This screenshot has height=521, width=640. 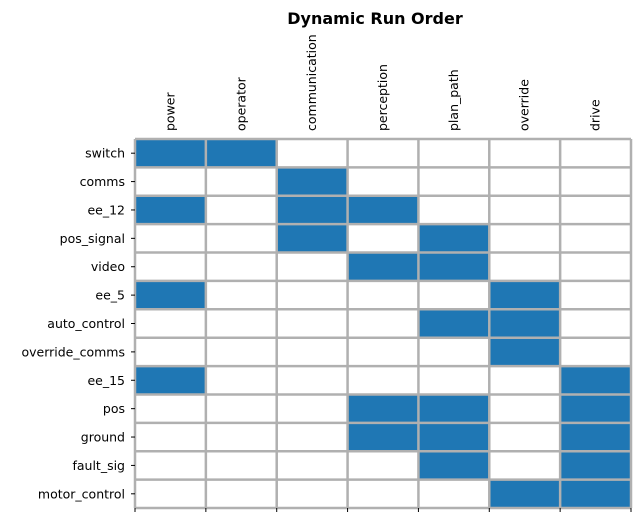 What do you see at coordinates (103, 437) in the screenshot?
I see `row-label-ground: ground` at bounding box center [103, 437].